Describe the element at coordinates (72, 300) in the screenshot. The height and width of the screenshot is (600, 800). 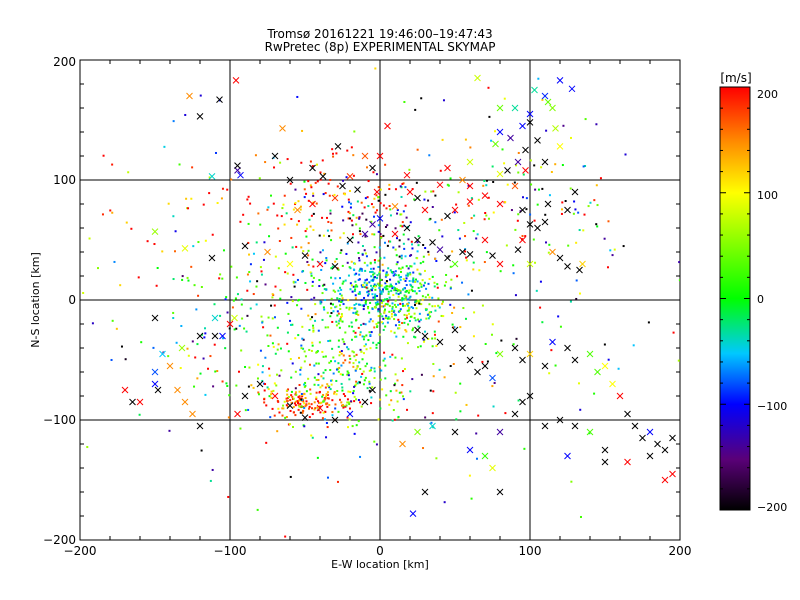
I see `y-tick-label: 0` at that location.